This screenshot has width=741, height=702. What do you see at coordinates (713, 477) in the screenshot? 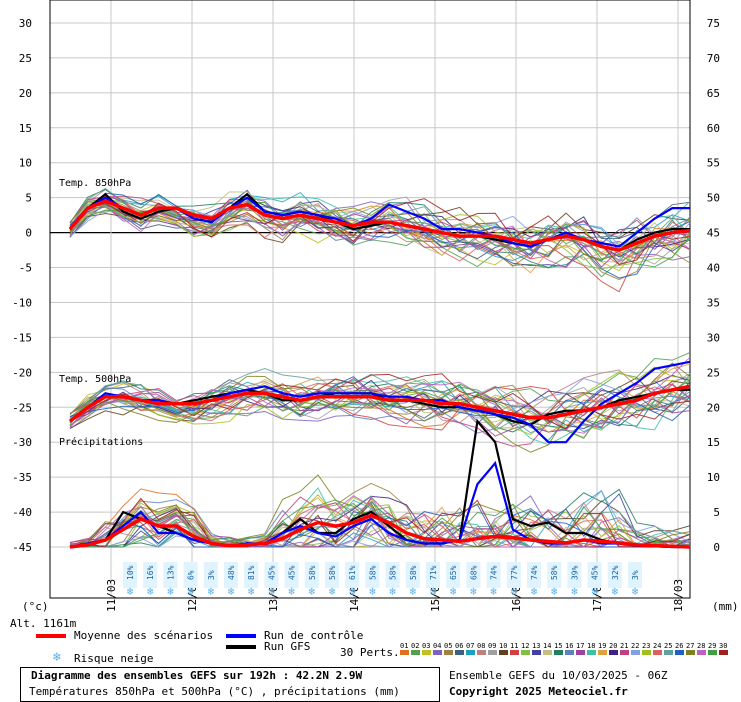
I see `right-tick-label: 10` at bounding box center [713, 477].